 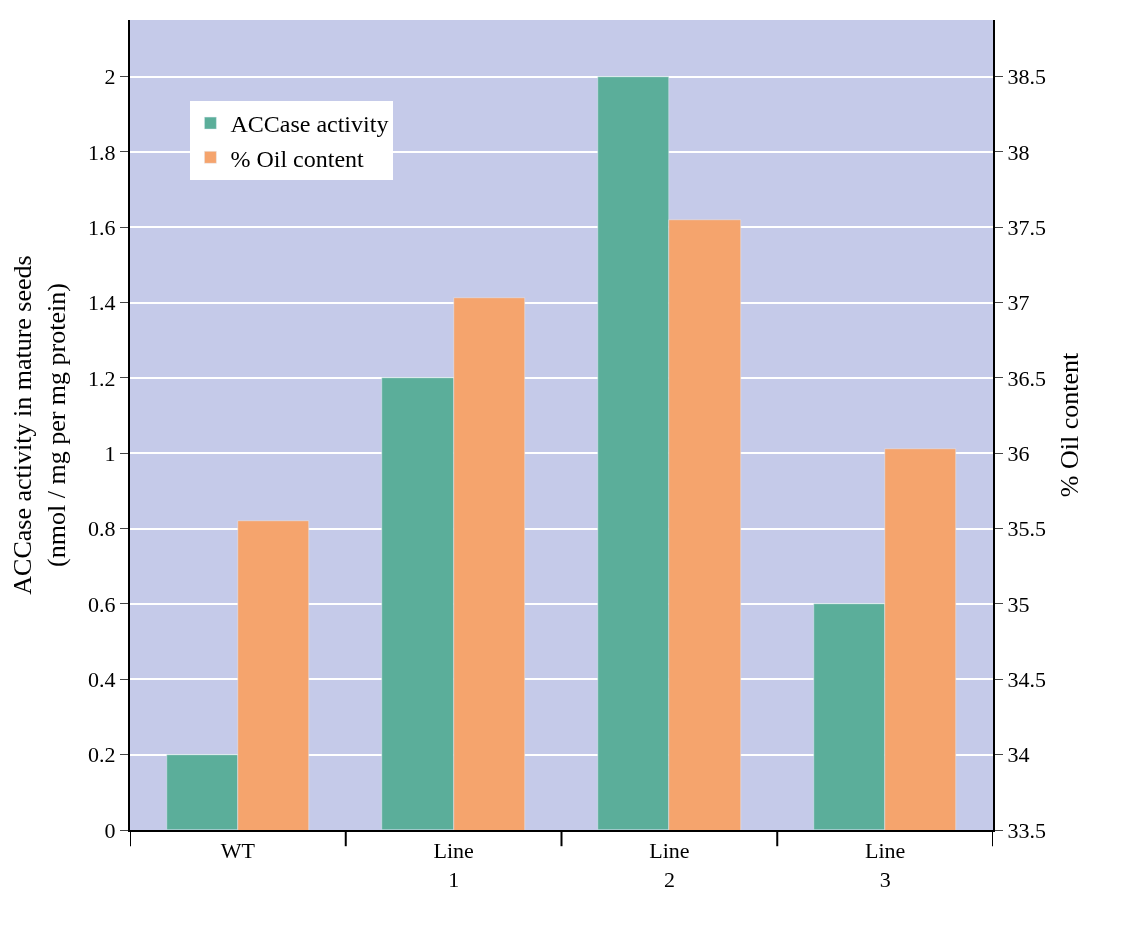 I want to click on y2-tick-label: 38.5, so click(x=1026, y=77).